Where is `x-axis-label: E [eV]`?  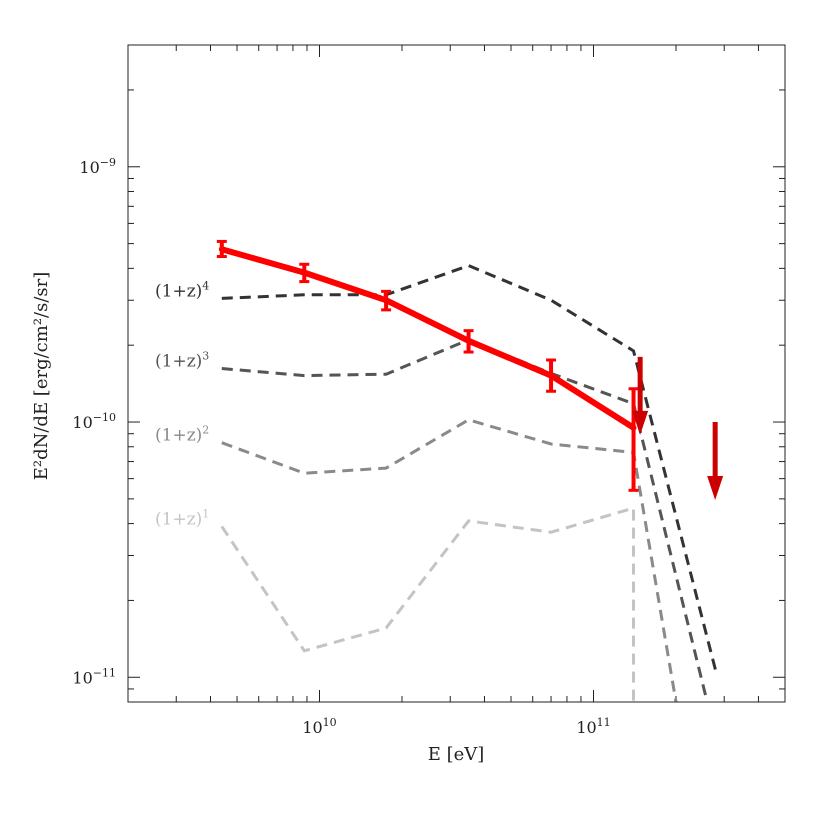
x-axis-label: E [eV] is located at coordinates (456, 754).